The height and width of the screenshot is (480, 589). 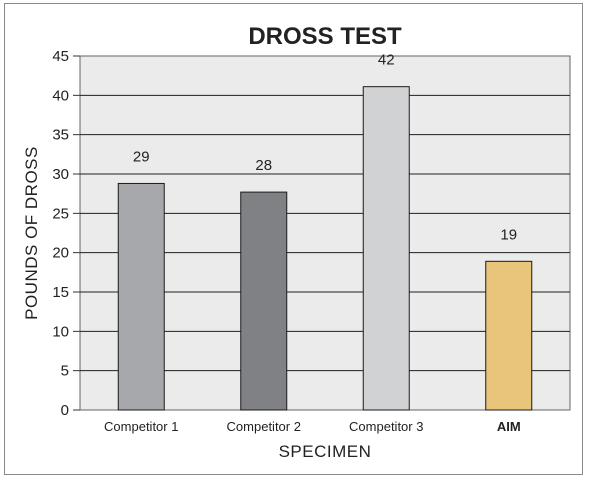 I want to click on bar-aim, so click(x=509, y=335).